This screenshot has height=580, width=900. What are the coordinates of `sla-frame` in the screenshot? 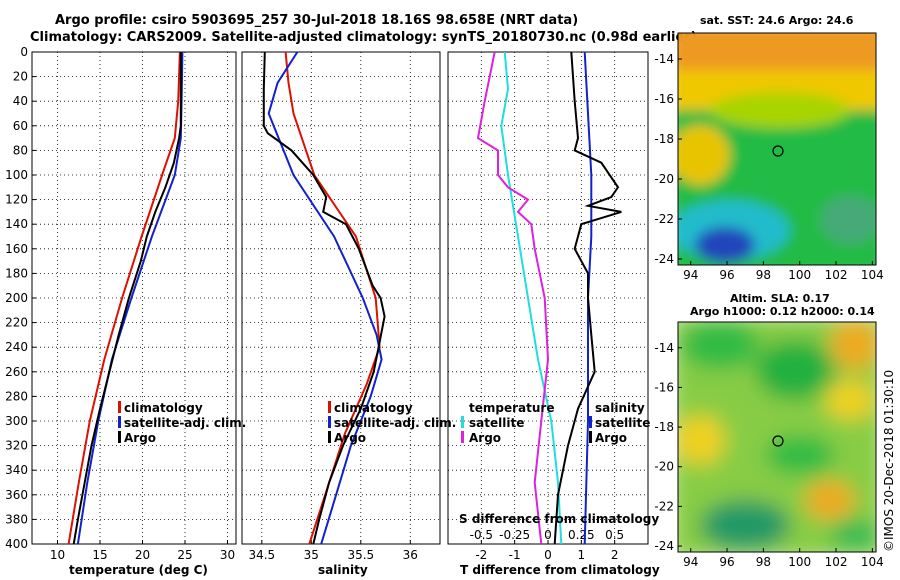 It's located at (777, 437).